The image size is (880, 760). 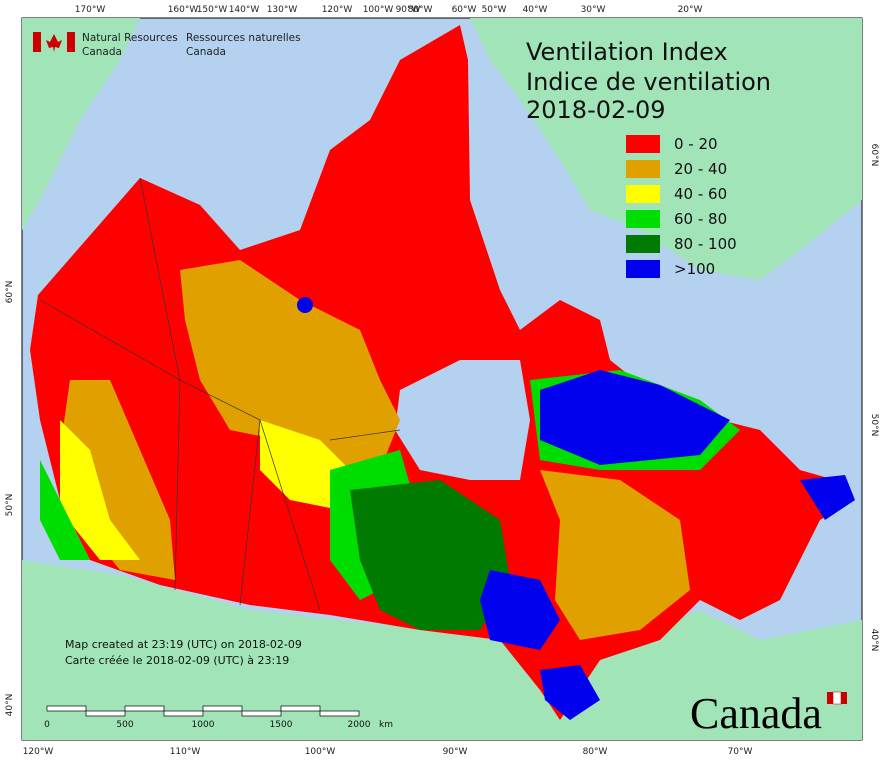 I want to click on legend: 0 - 20 20 - 40 40 - 60 60 - 80 80 - 100 >100, so click(x=681, y=206).